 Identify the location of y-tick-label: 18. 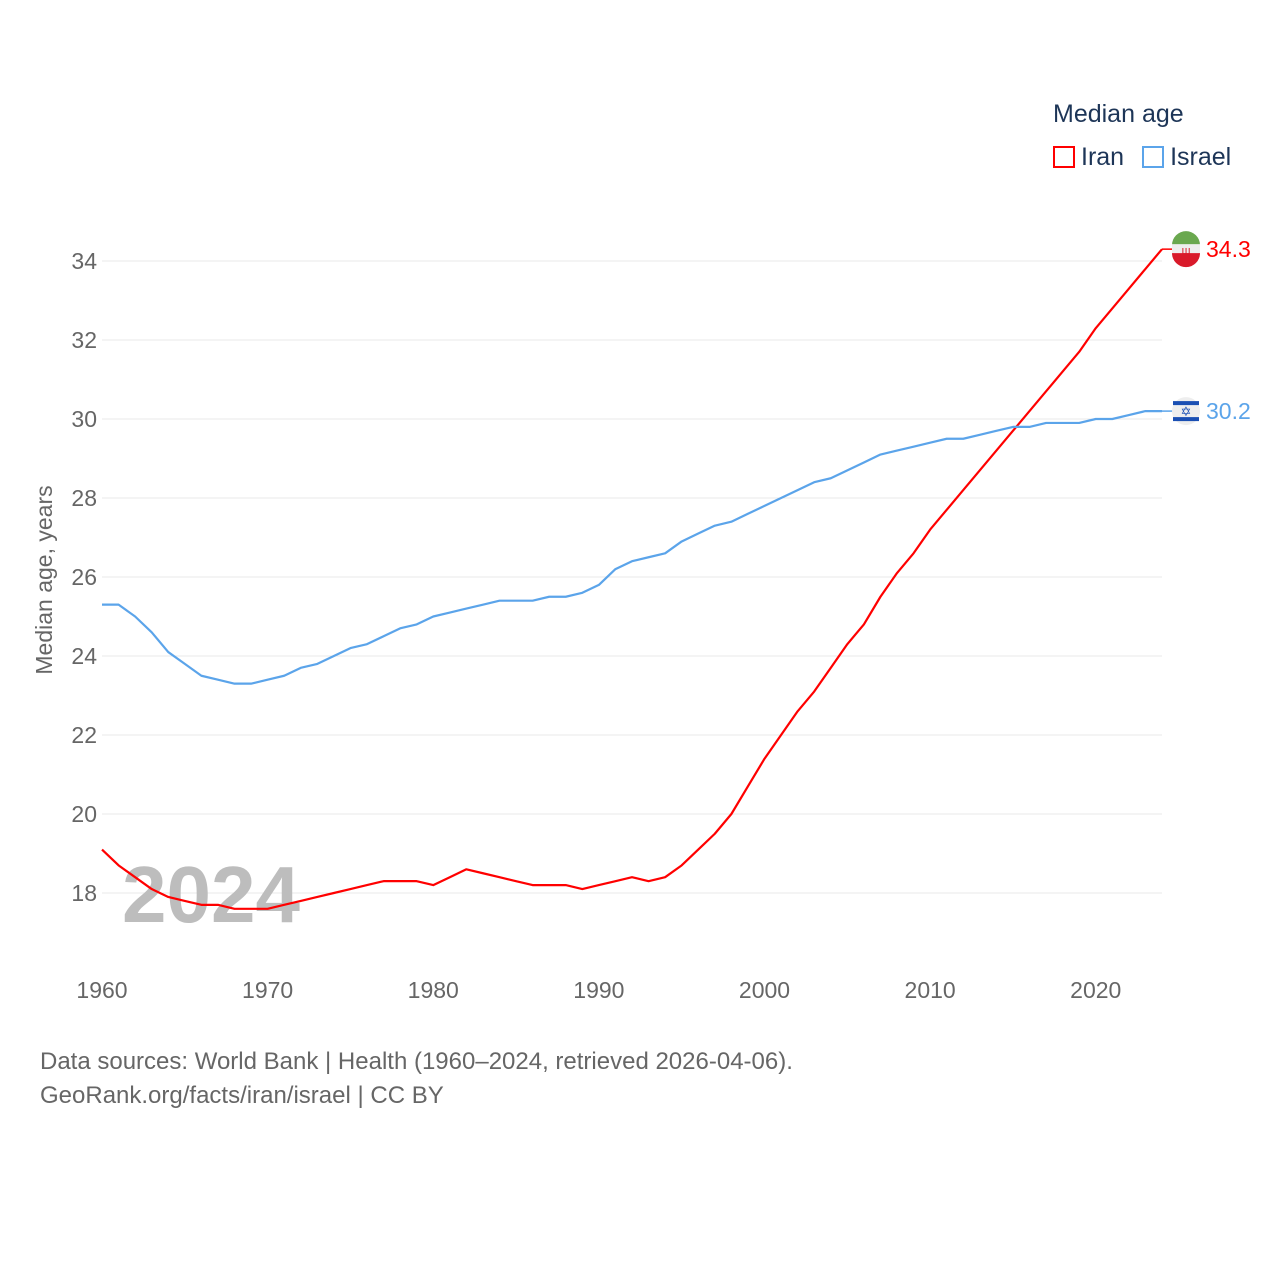
(84, 893).